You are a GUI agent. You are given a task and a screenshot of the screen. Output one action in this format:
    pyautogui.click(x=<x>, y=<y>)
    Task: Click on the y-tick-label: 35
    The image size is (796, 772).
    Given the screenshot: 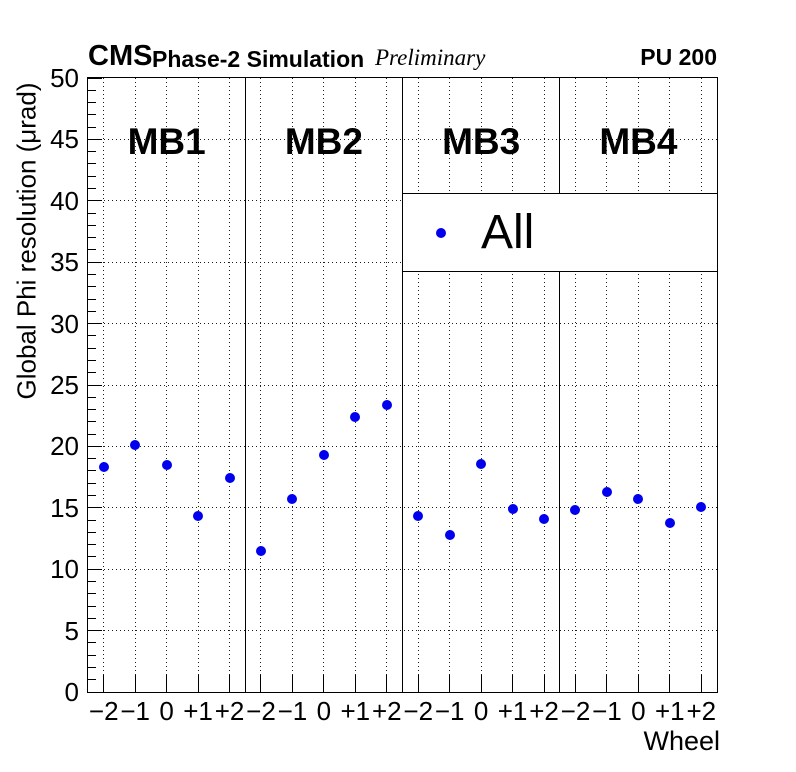 What is the action you would take?
    pyautogui.click(x=64, y=262)
    